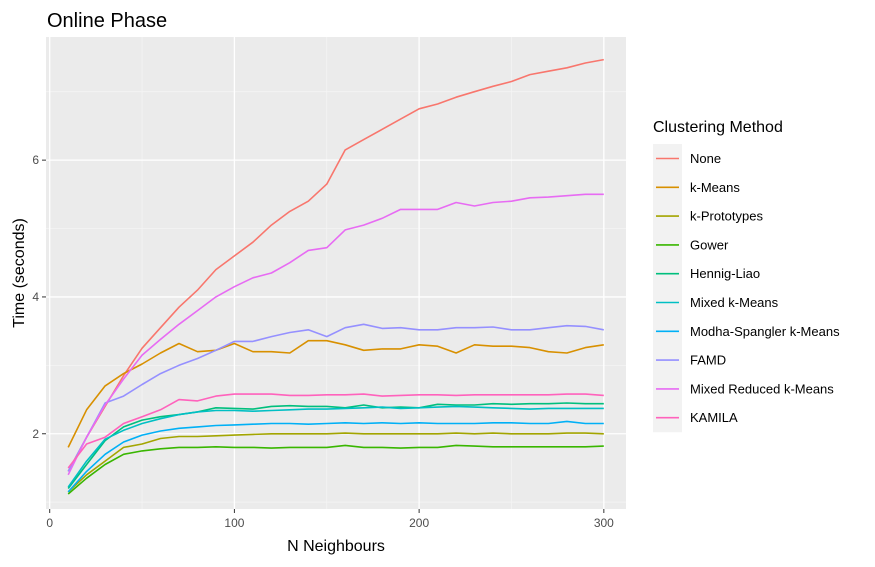  What do you see at coordinates (330, 523) in the screenshot?
I see `x-axis-tick-labels: 0 100 200 300` at bounding box center [330, 523].